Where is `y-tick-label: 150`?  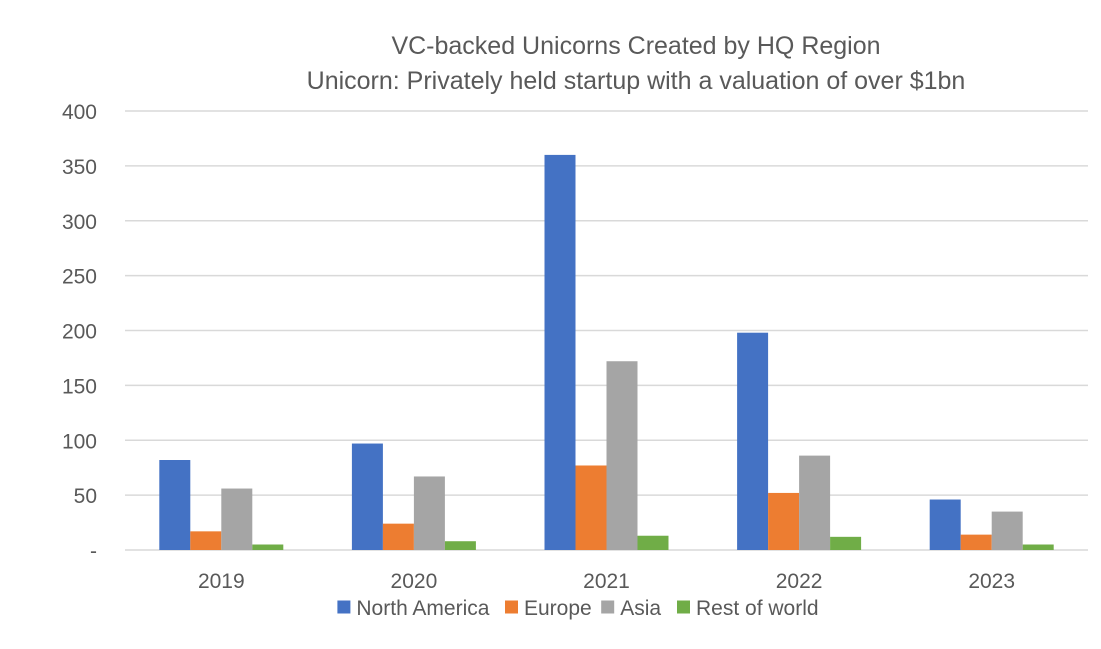
y-tick-label: 150 is located at coordinates (79, 386).